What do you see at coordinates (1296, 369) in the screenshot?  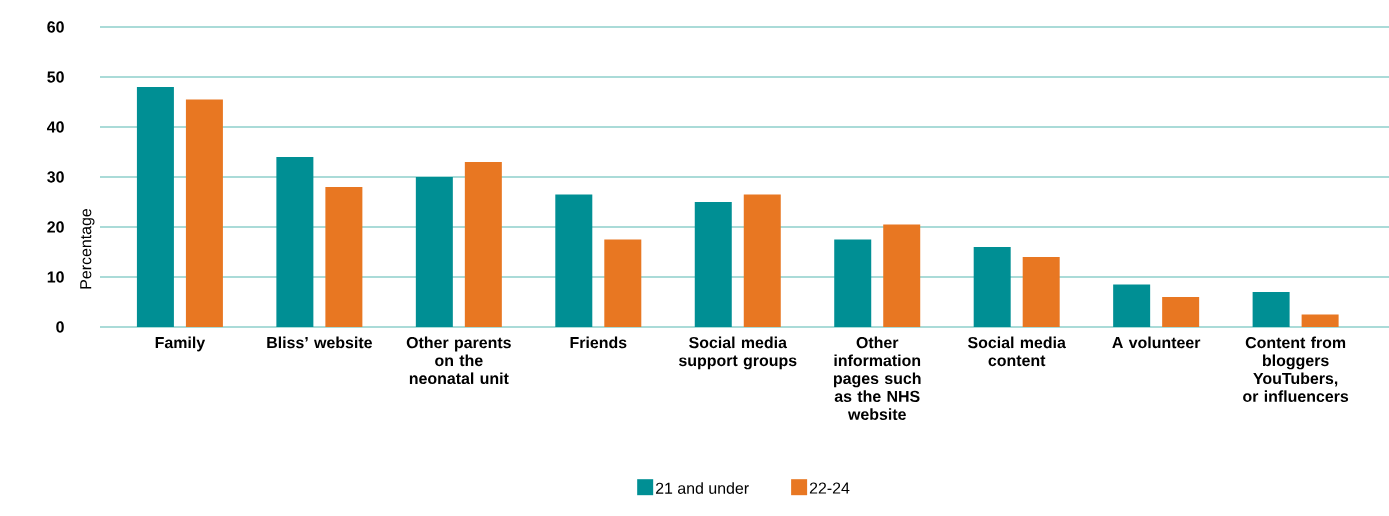 I see `x-tick-label: Content from bloggers YouTubers, or influencers` at bounding box center [1296, 369].